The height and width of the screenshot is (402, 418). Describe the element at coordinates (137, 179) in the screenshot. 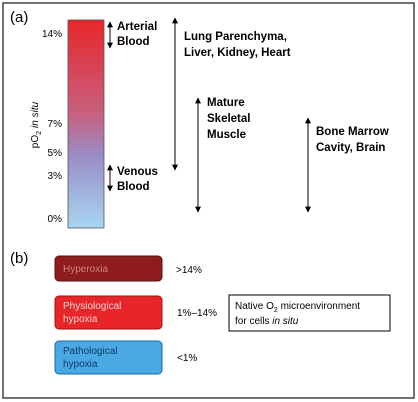

I see `annotation: Venous Blood` at that location.